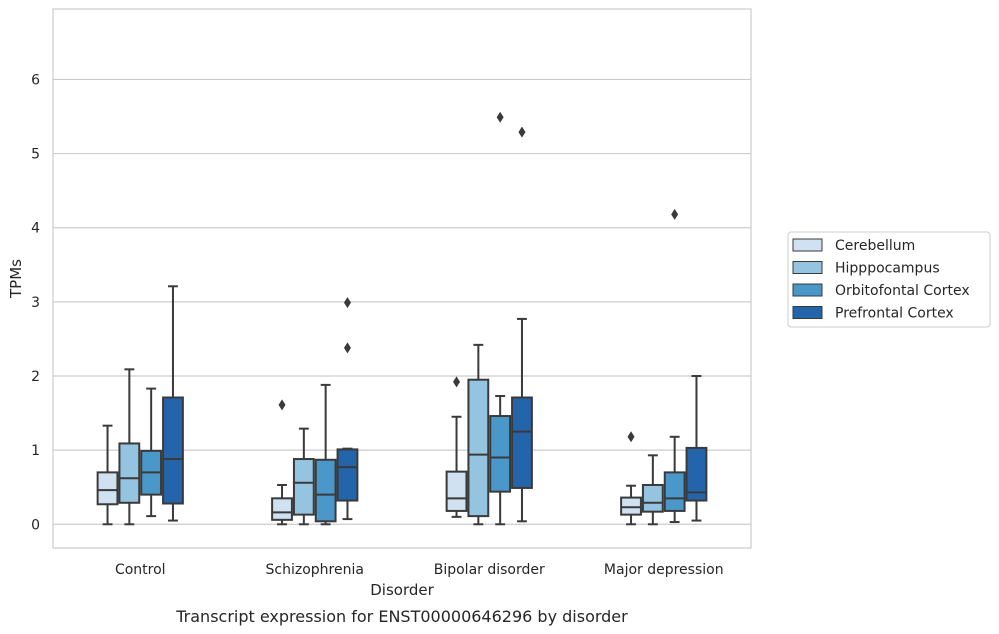 The image size is (999, 634). What do you see at coordinates (315, 570) in the screenshot?
I see `x-tick-label: Schizophrenia` at bounding box center [315, 570].